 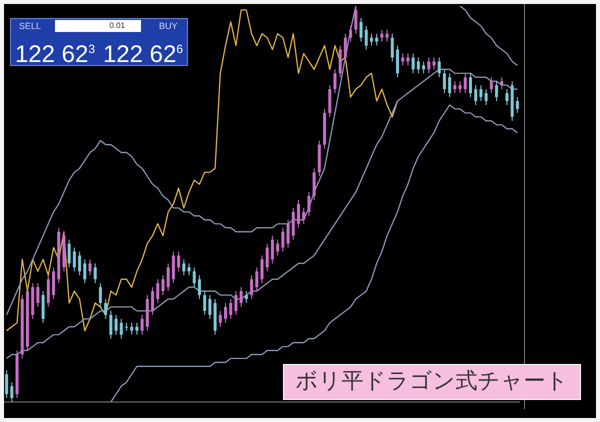 I want to click on annotation: ボリ平ドラゴン式チャート, so click(x=432, y=382).